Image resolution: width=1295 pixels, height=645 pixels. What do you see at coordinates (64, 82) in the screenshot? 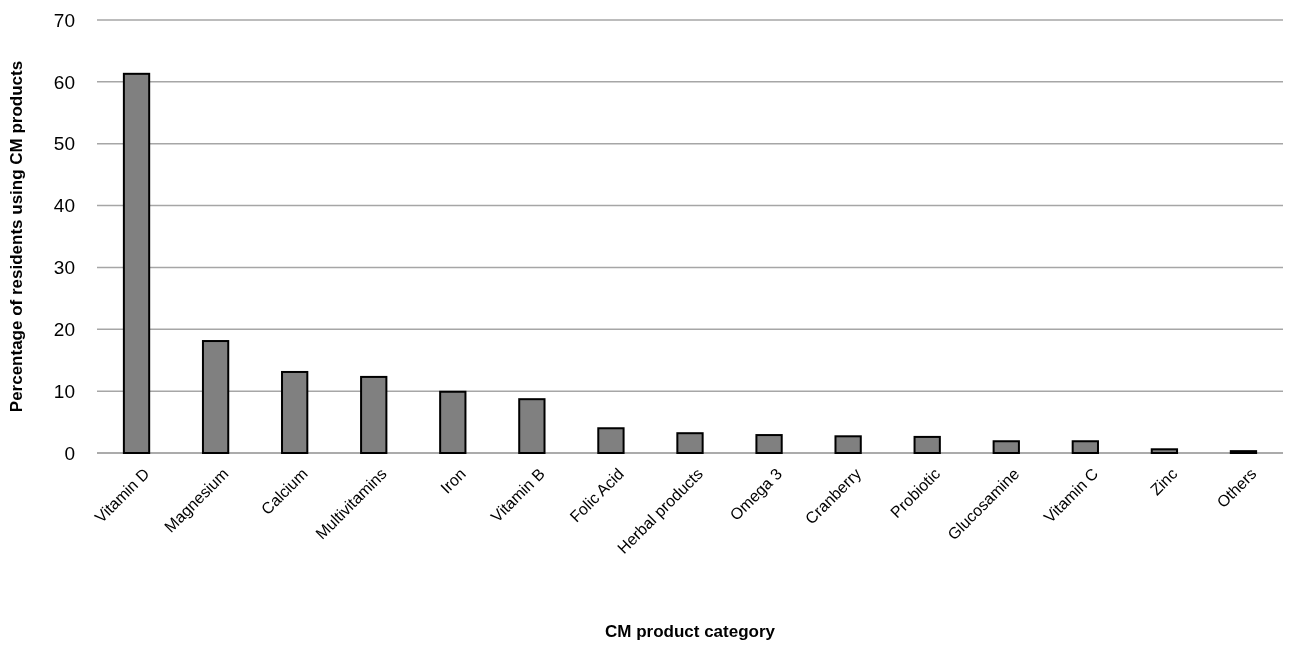
I see `y-tick-label: 60` at bounding box center [64, 82].